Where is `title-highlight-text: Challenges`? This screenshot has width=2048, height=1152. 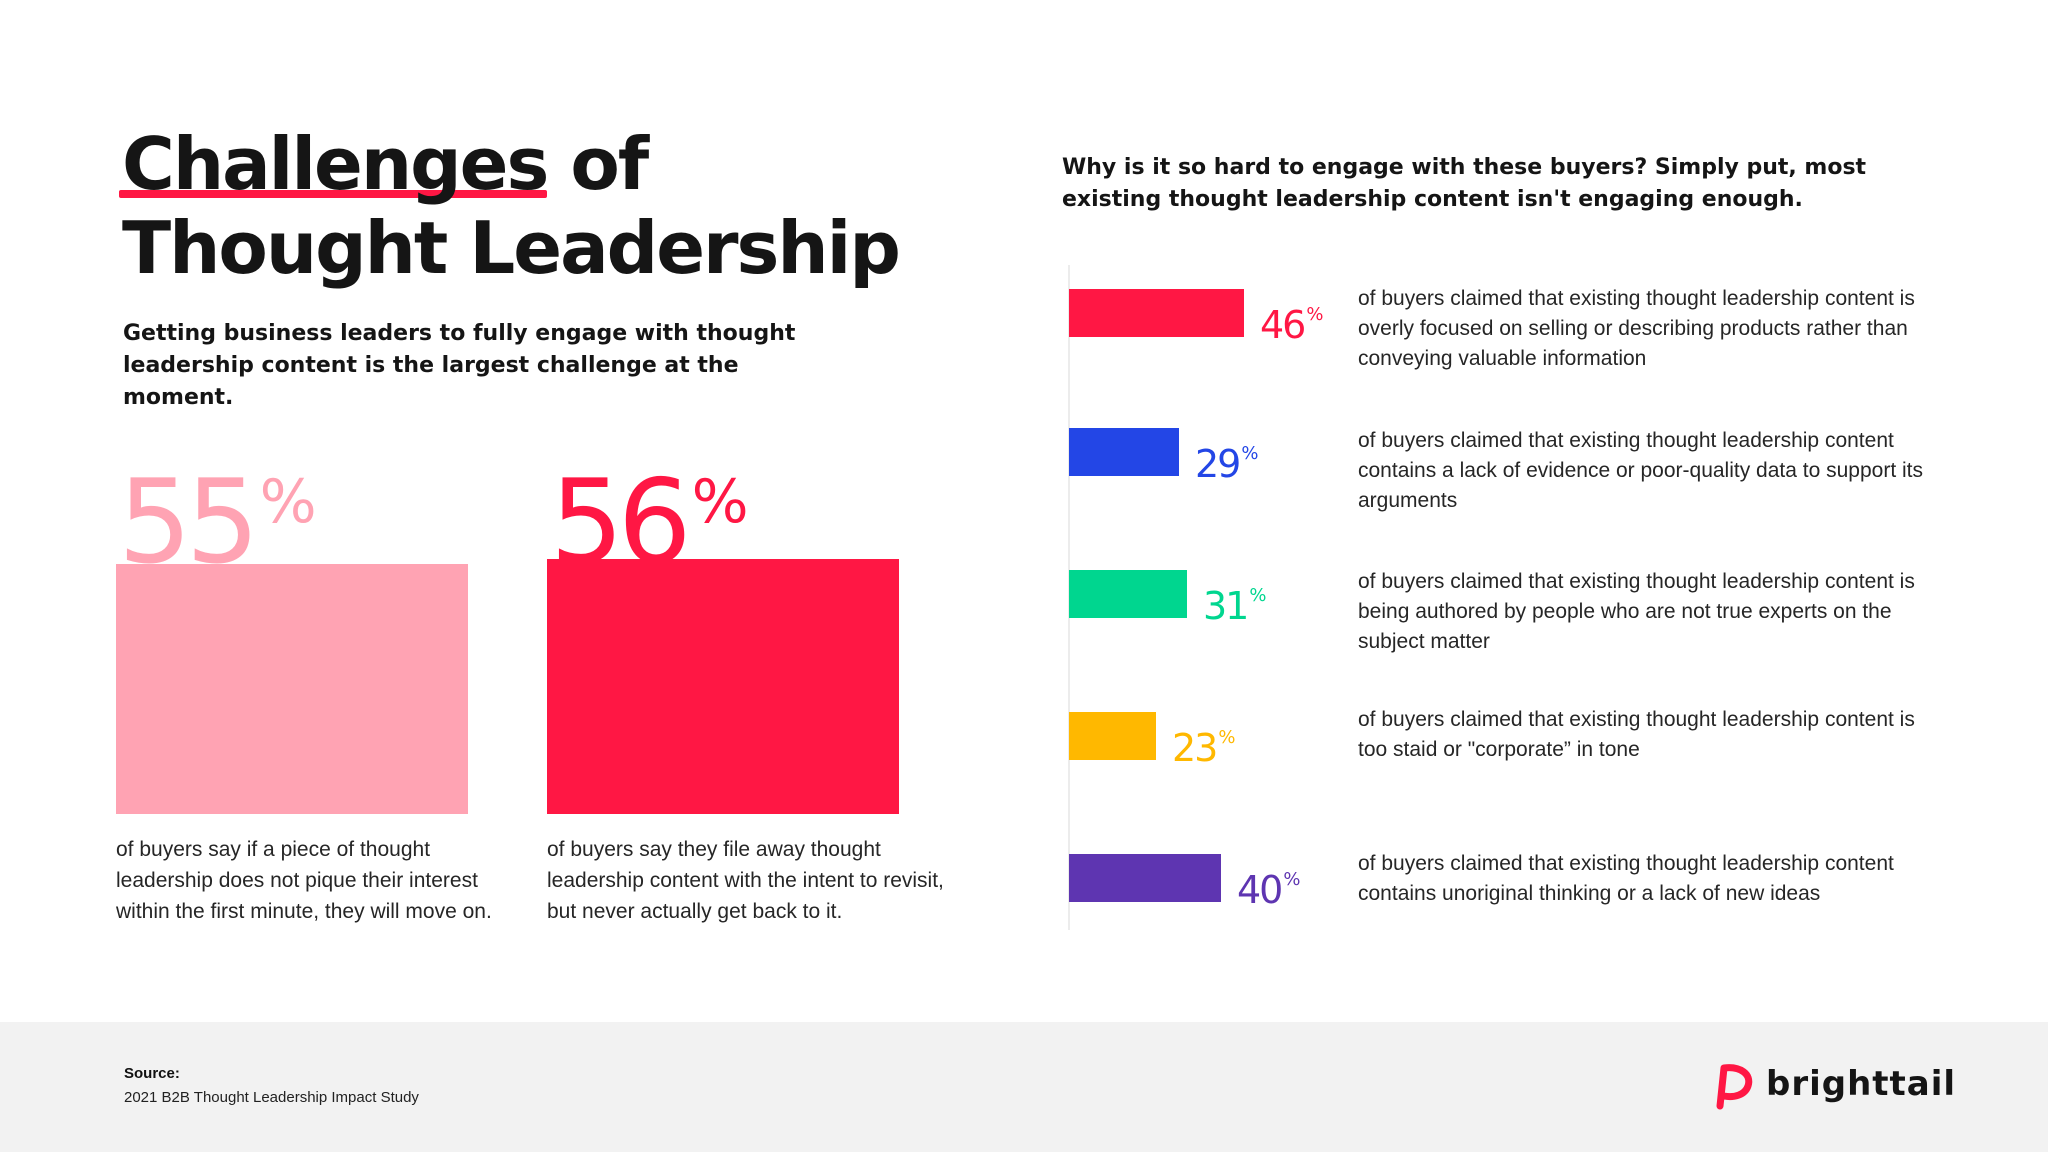
title-highlight-text: Challenges is located at coordinates (335, 164).